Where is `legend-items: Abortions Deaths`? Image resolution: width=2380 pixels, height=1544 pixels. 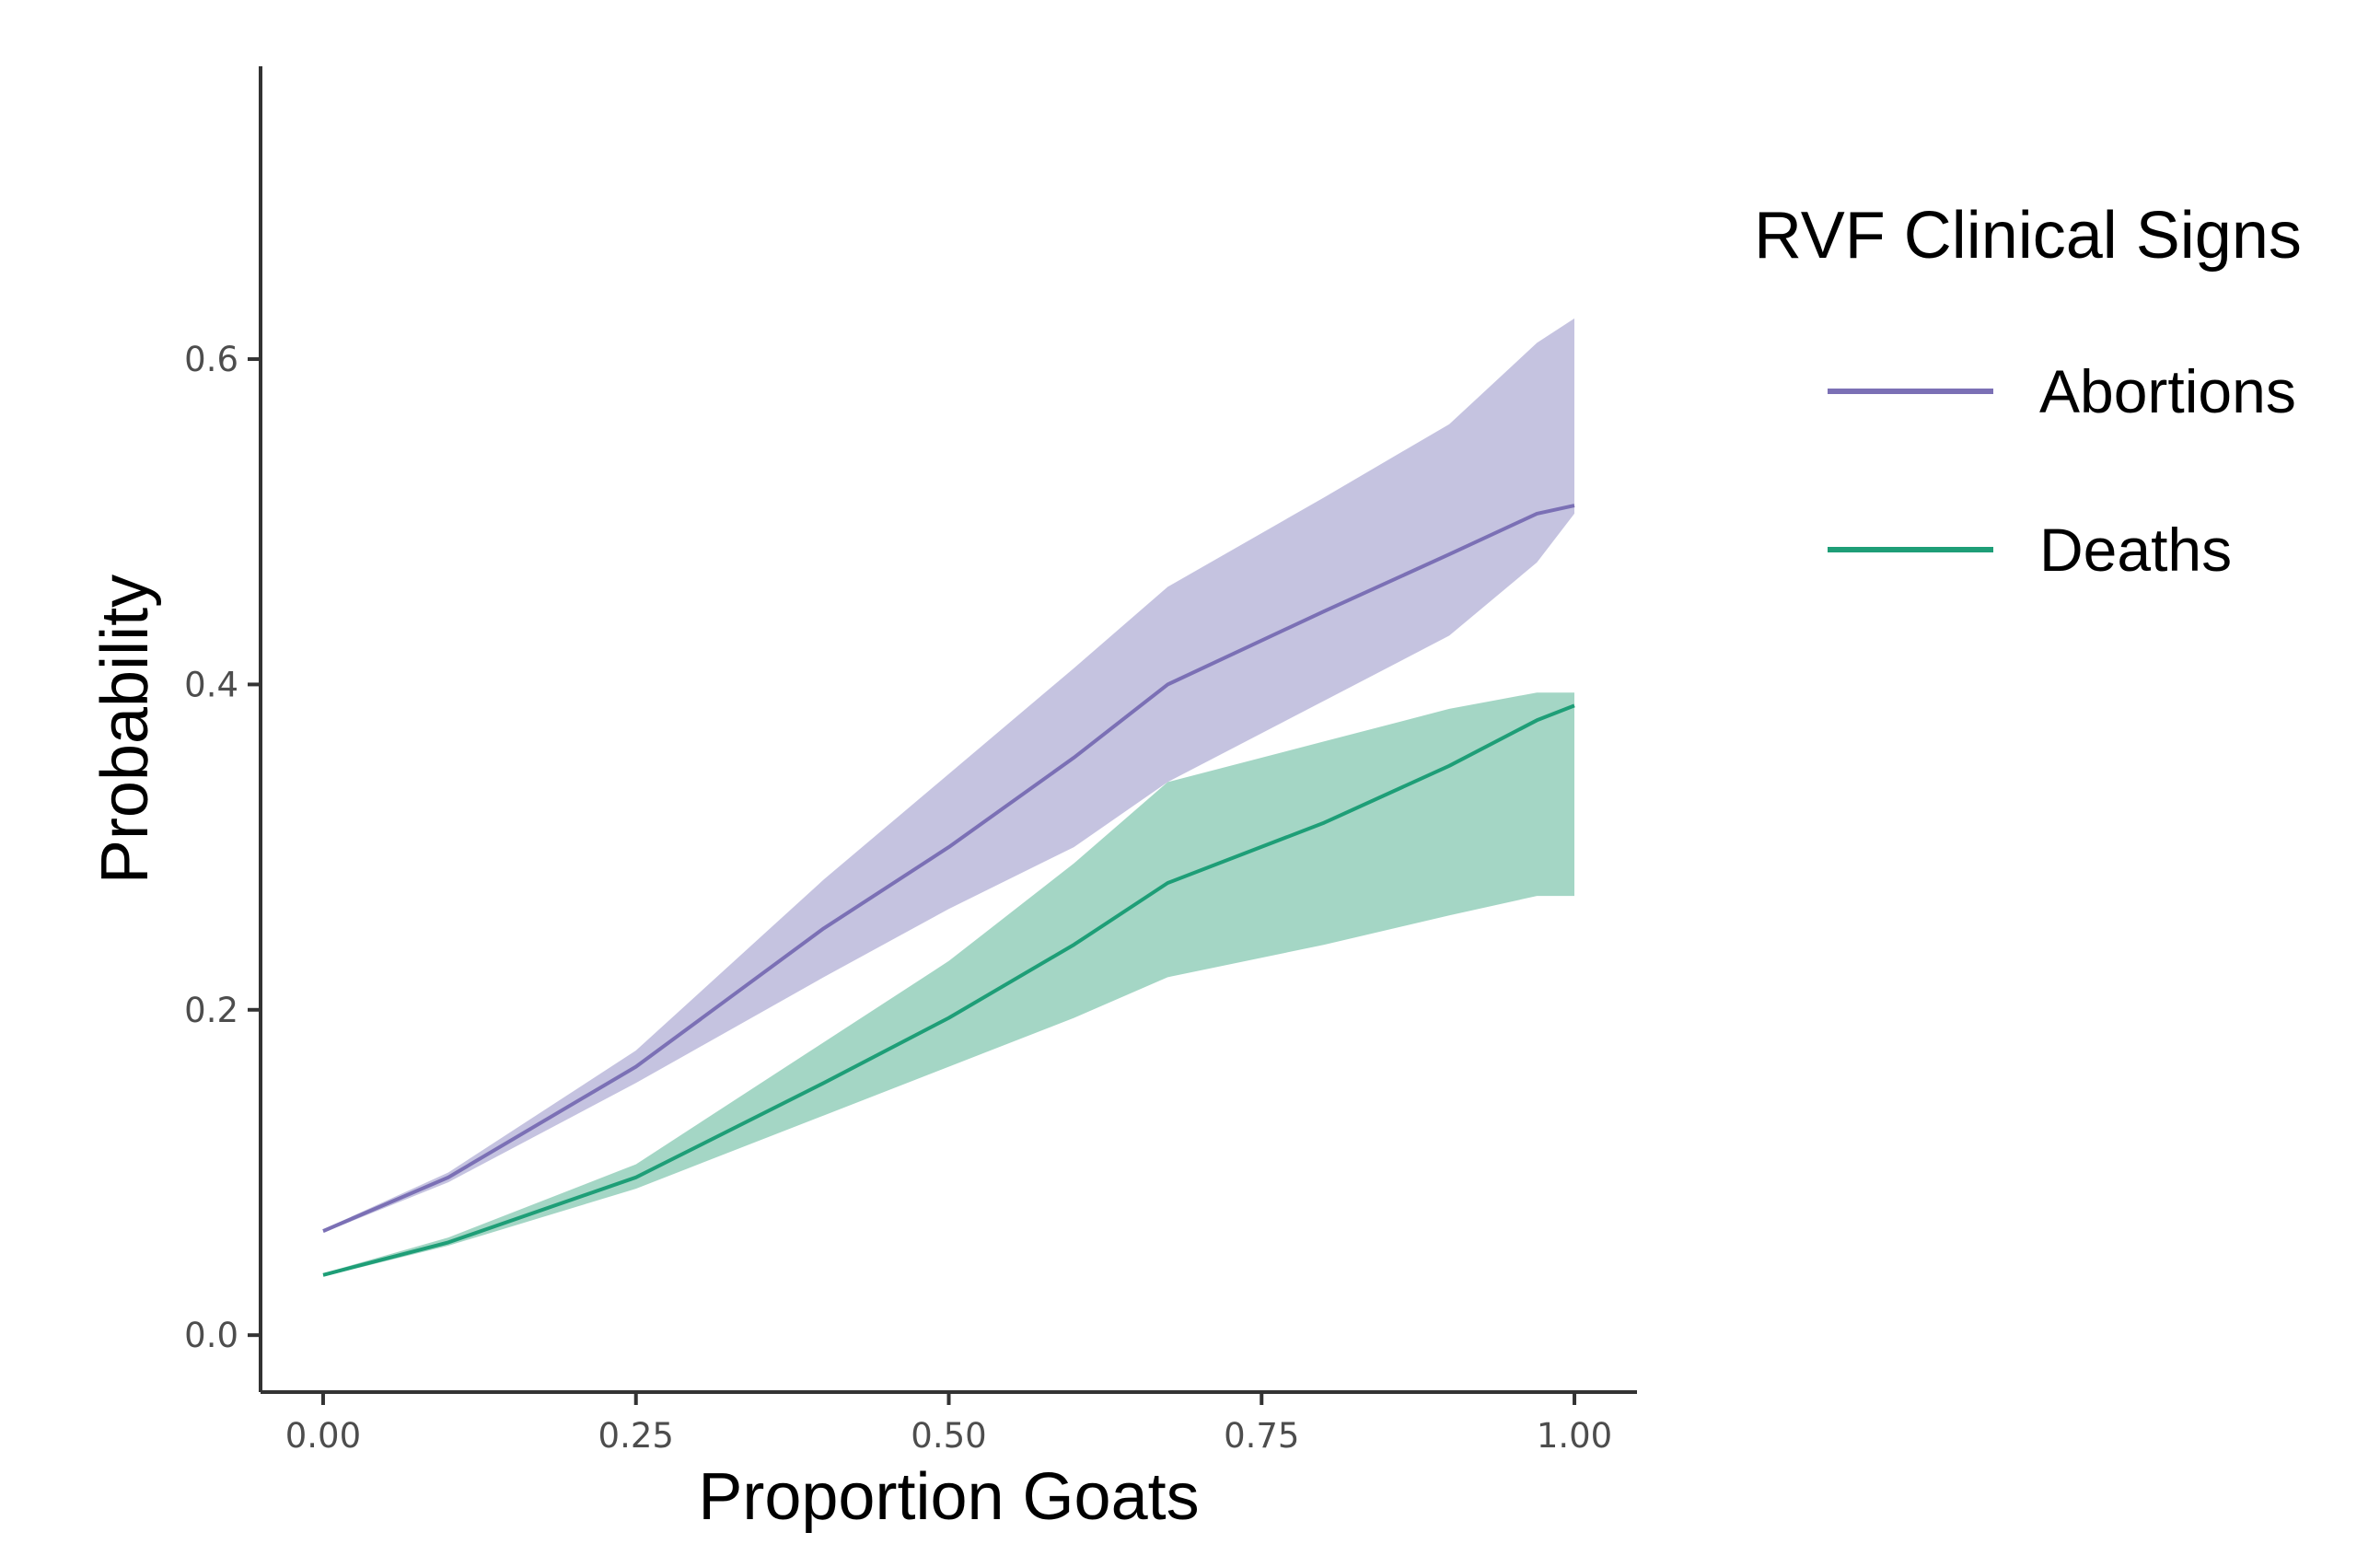 legend-items: Abortions Deaths is located at coordinates (2062, 470).